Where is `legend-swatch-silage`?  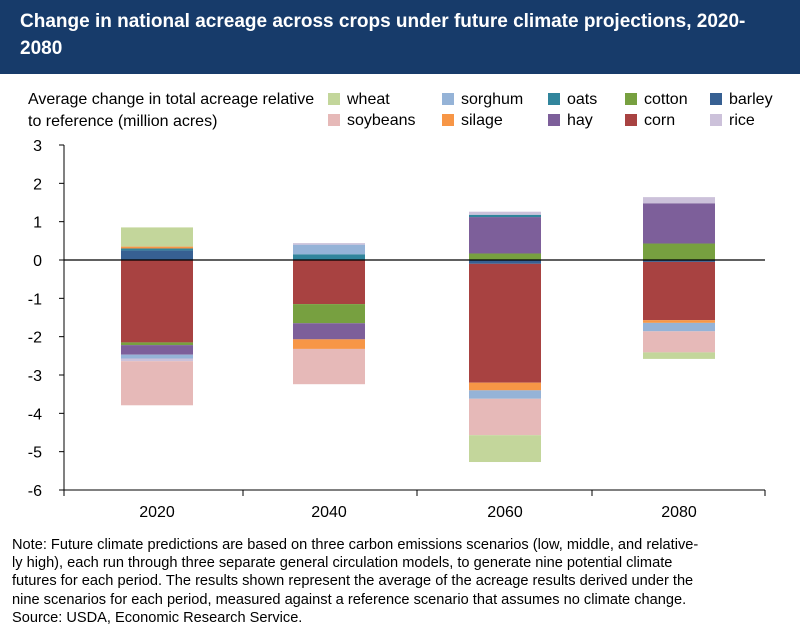
legend-swatch-silage is located at coordinates (448, 120).